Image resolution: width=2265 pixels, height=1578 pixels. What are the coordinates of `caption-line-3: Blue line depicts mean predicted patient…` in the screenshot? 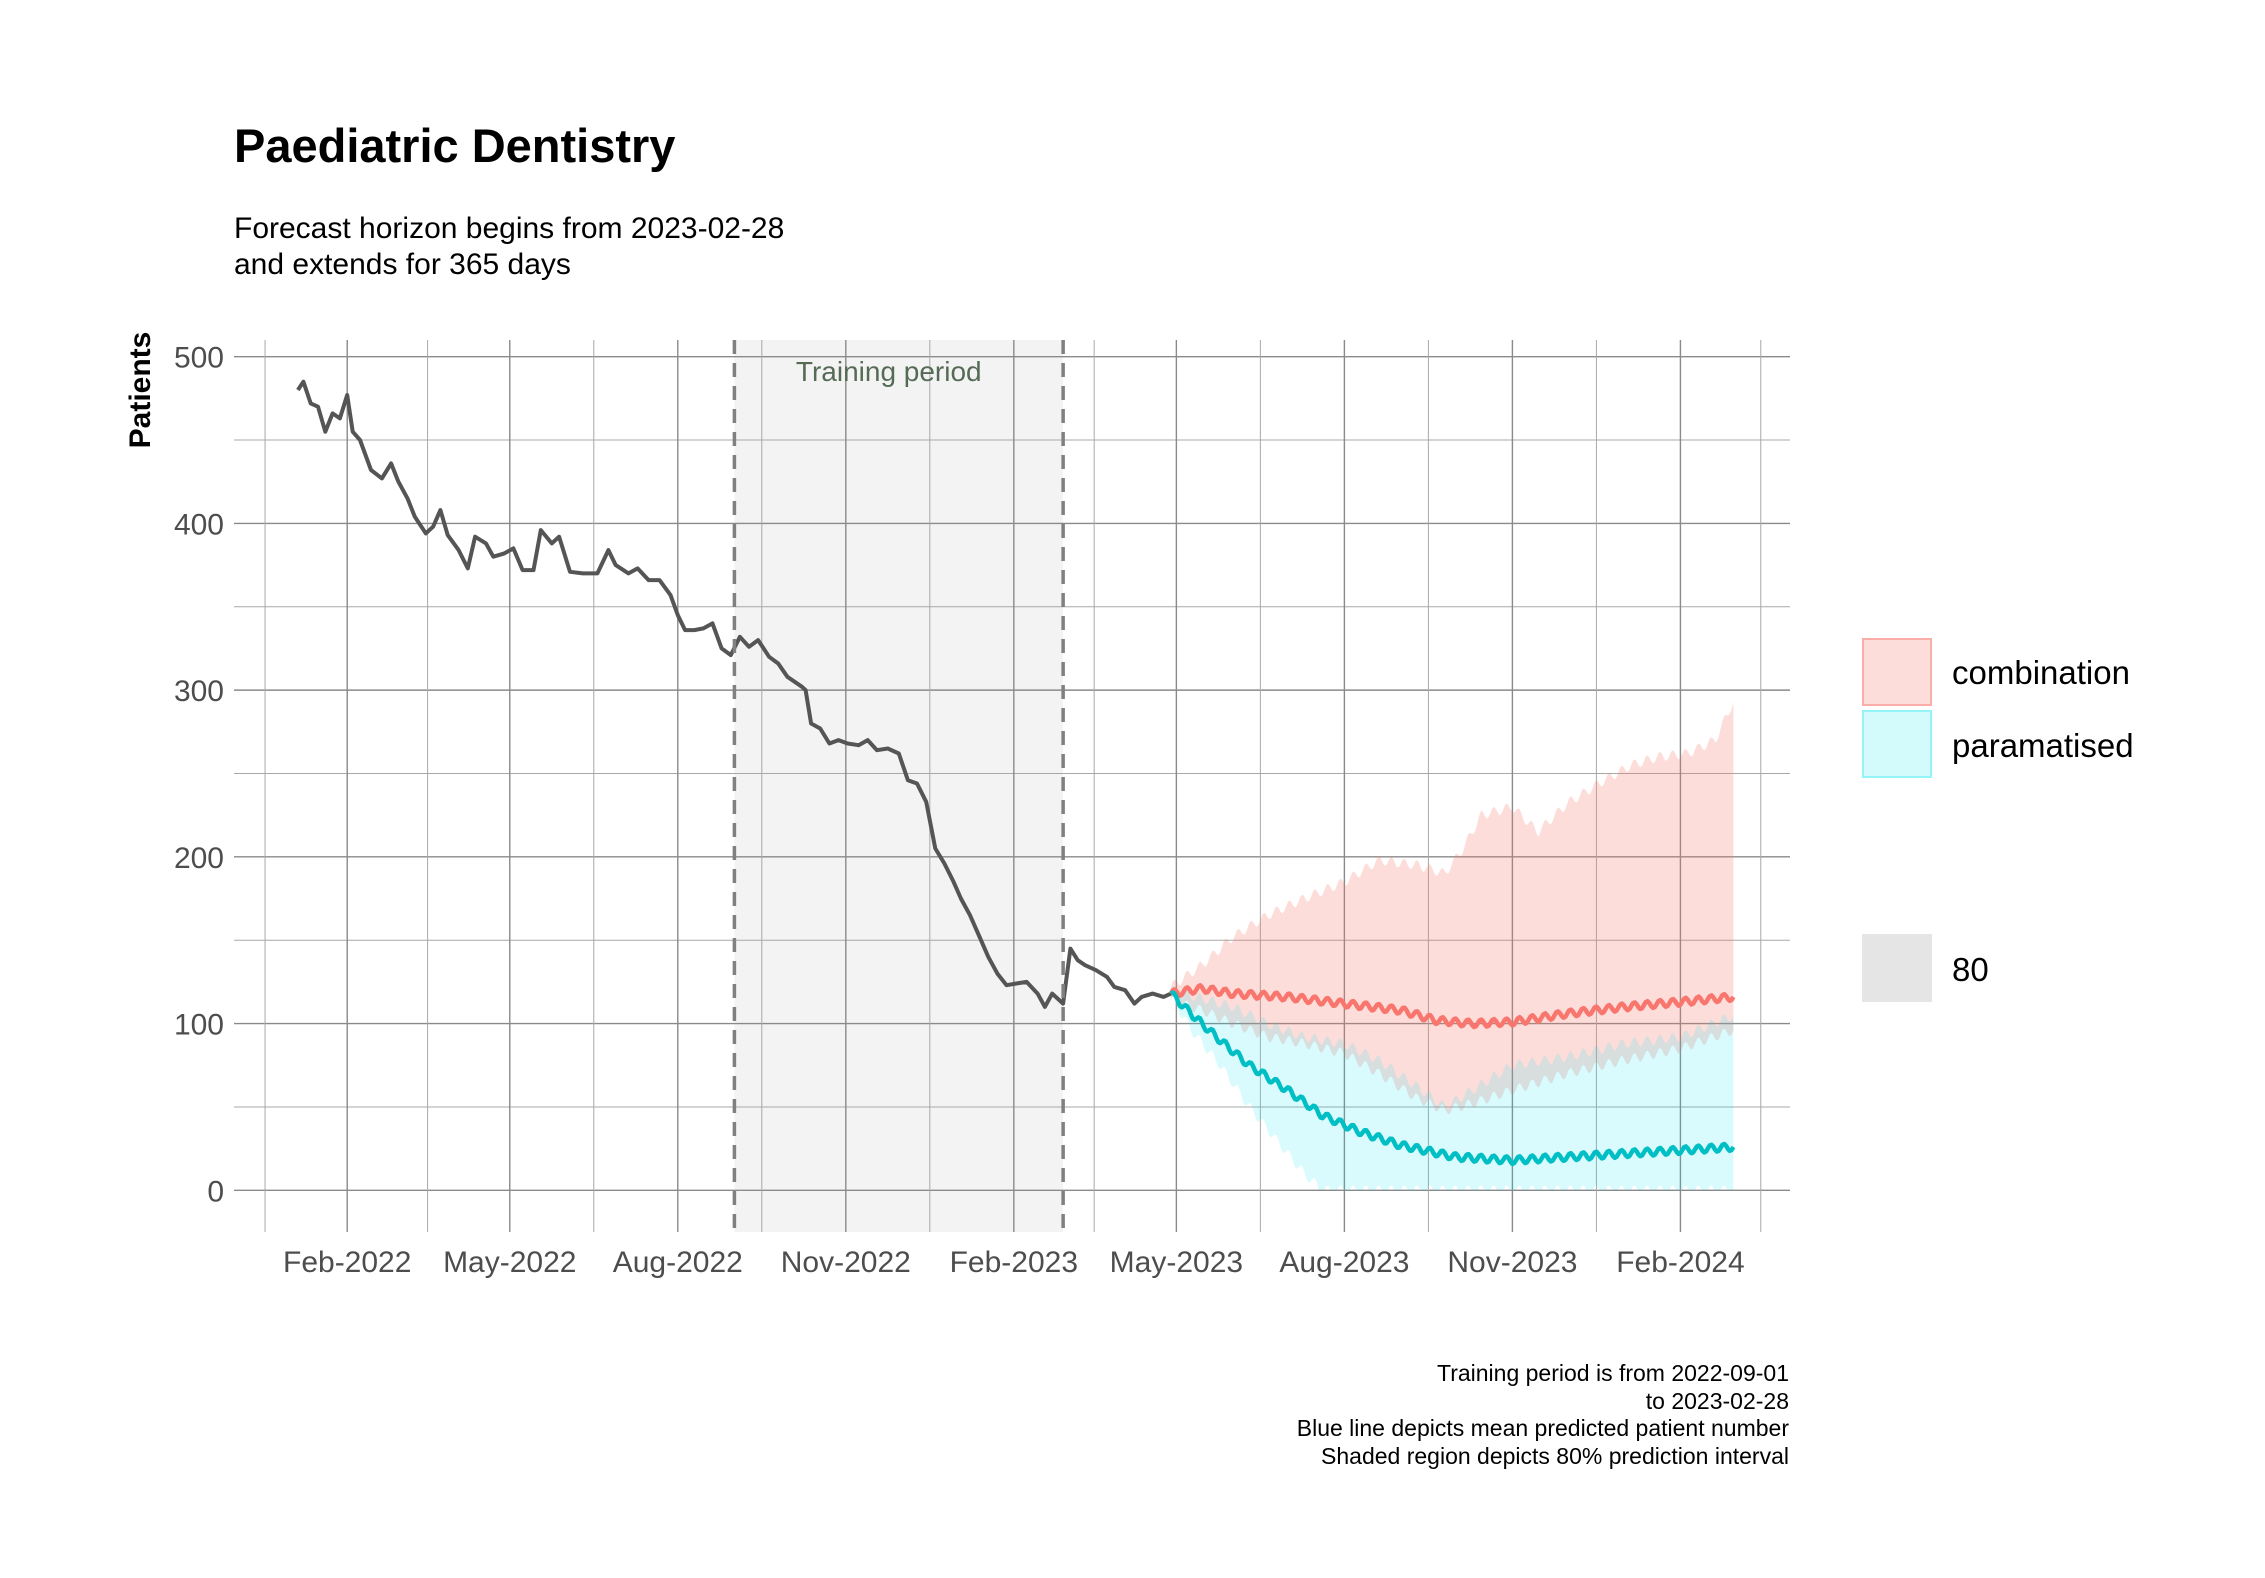 It's located at (1542, 1428).